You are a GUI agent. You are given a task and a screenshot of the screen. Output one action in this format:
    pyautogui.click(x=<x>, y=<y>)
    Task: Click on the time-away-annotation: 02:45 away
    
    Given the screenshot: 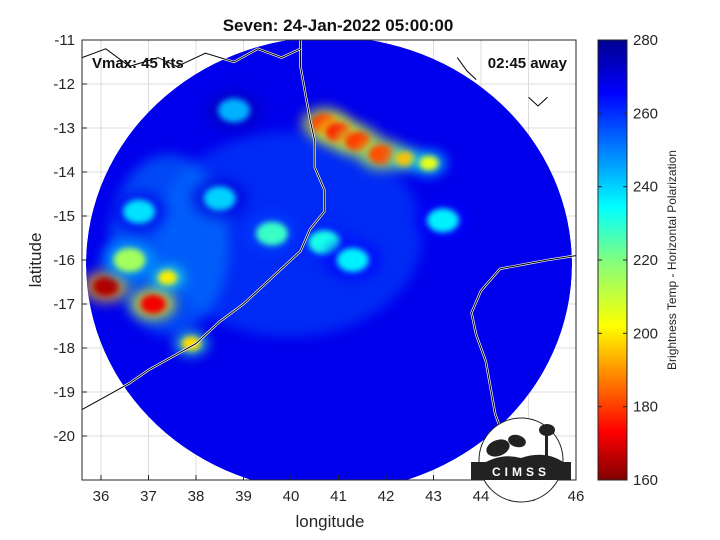 What is the action you would take?
    pyautogui.click(x=528, y=63)
    